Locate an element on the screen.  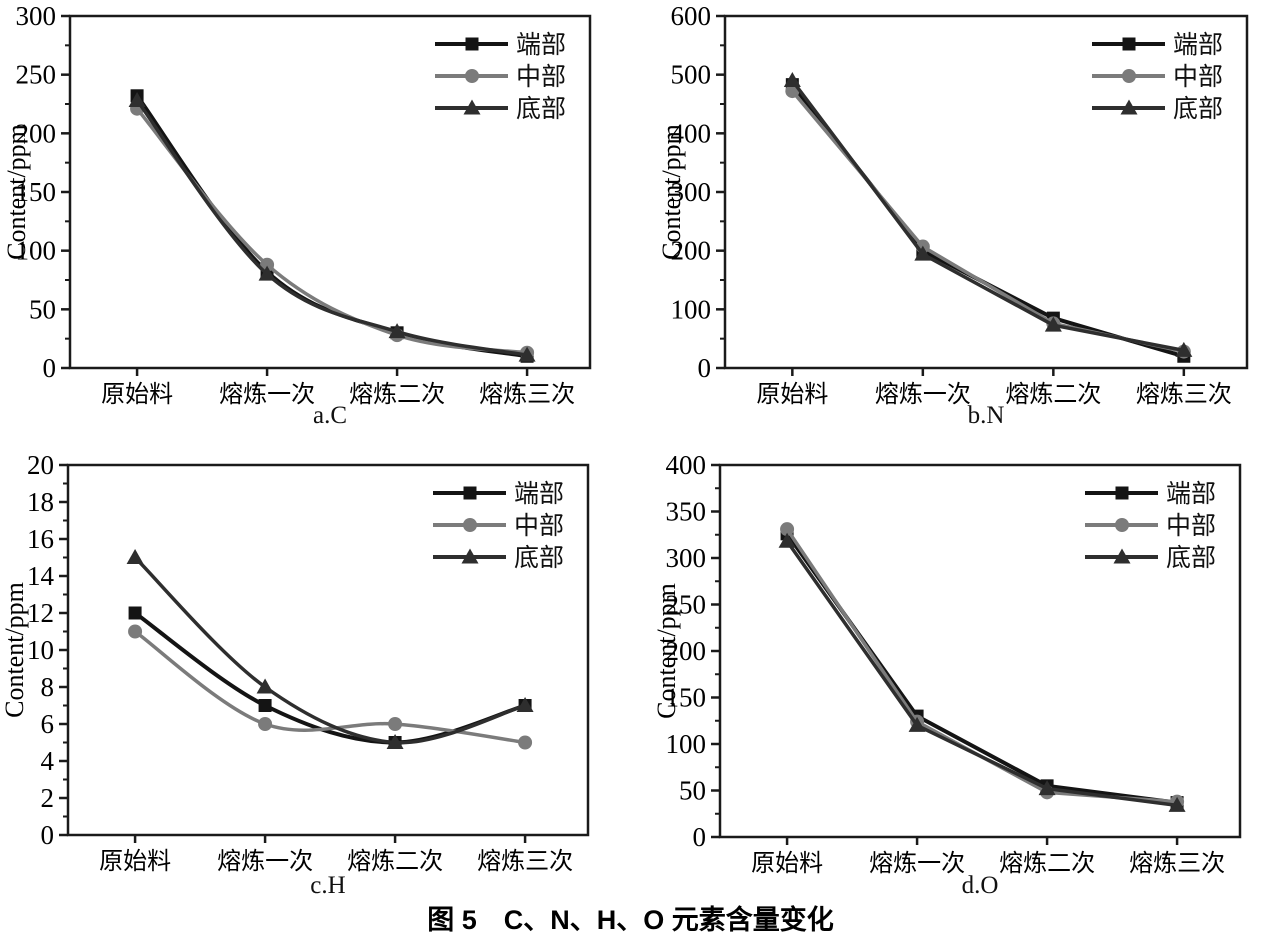
y-tick-label: 500 is located at coordinates (691, 75).